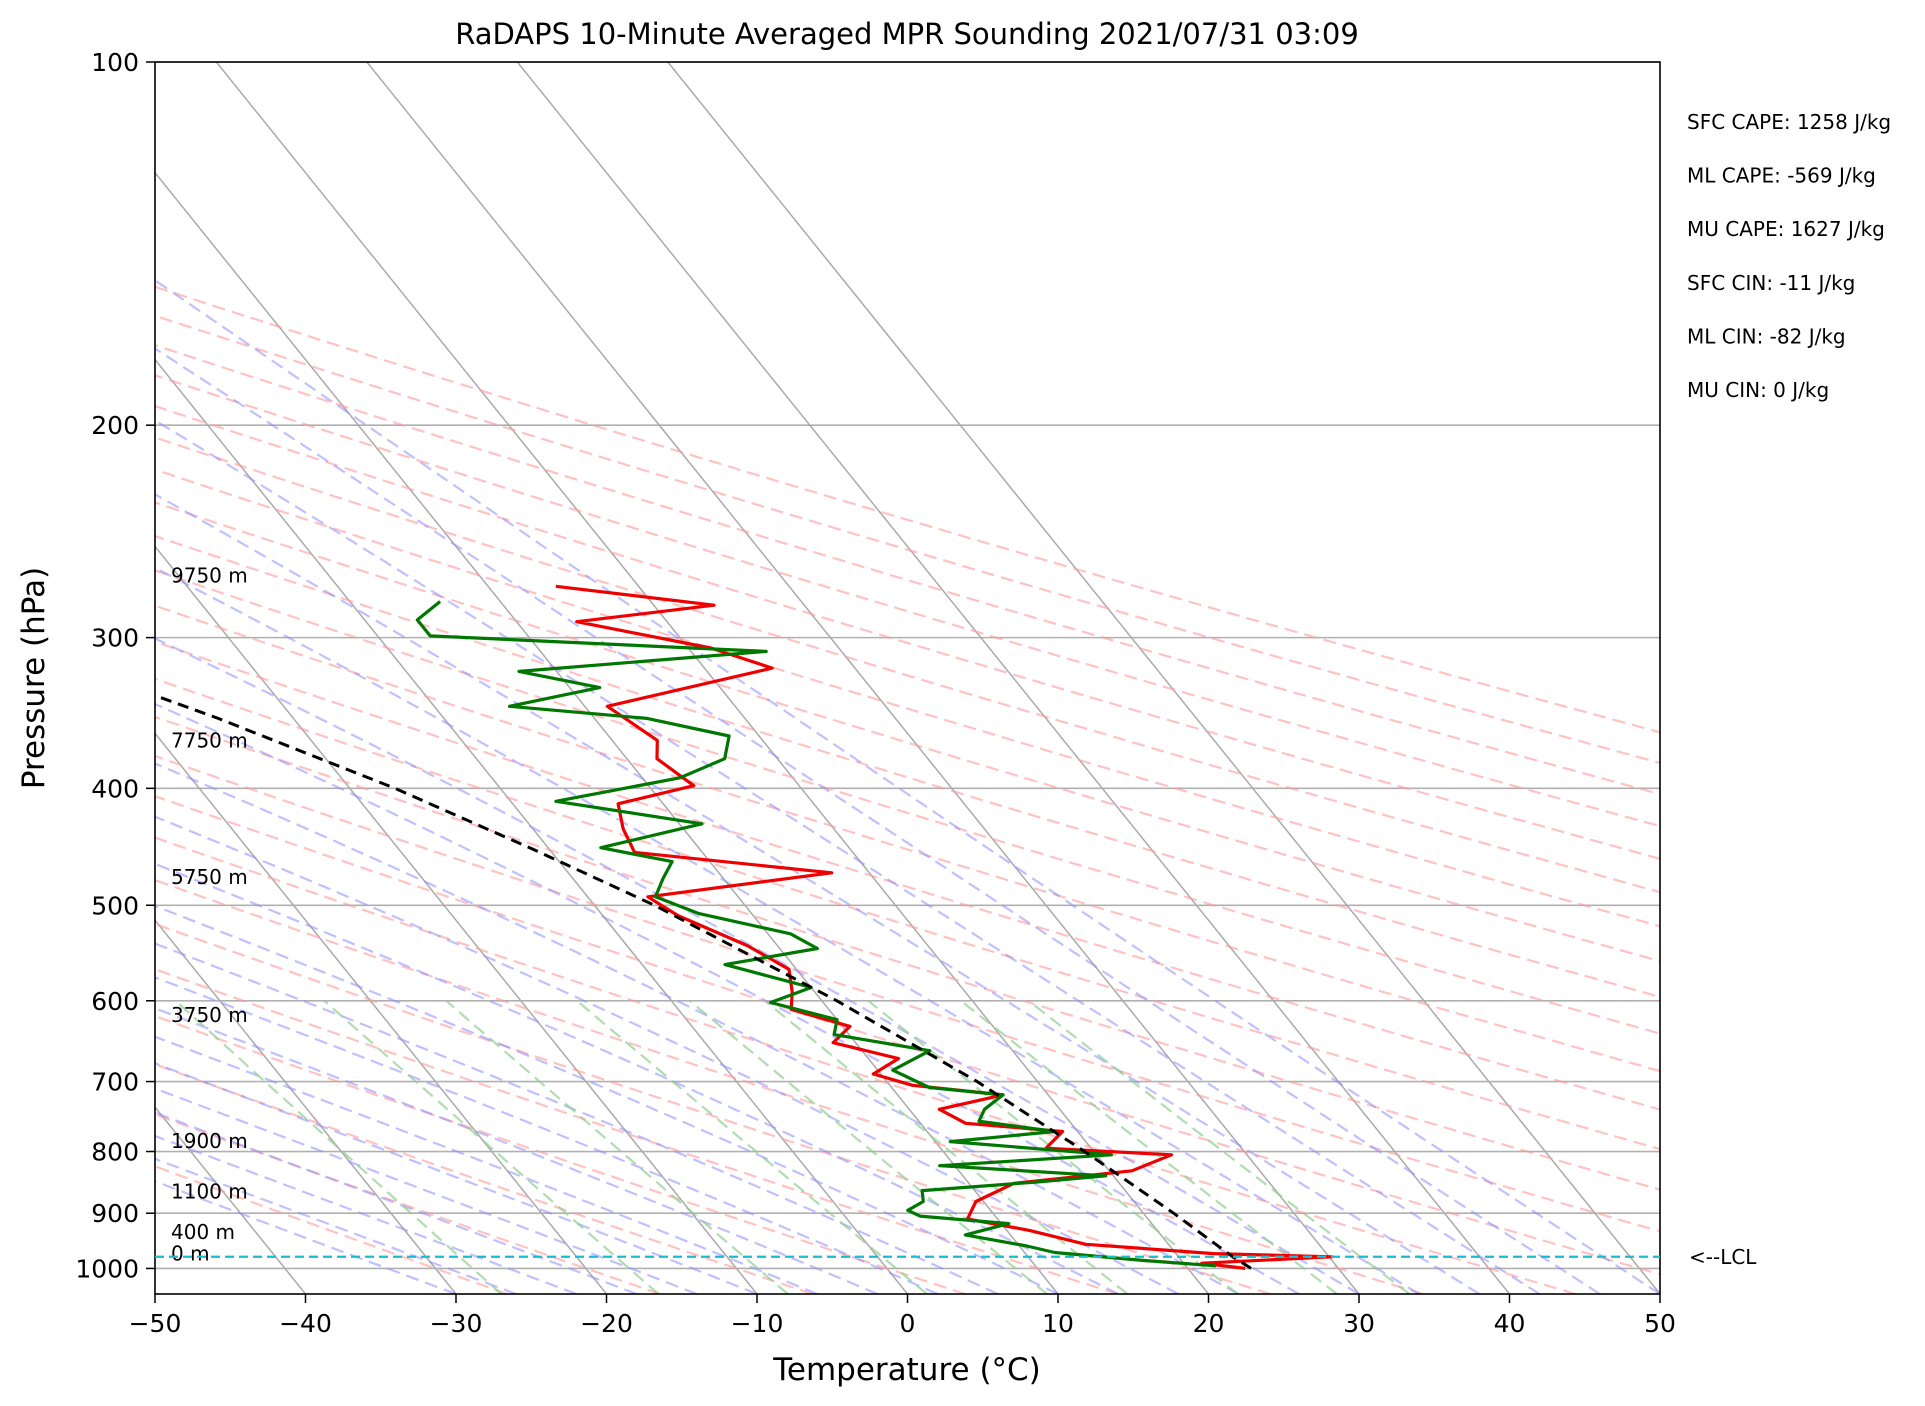 The image size is (1925, 1406). I want to click on height-label: 0 m, so click(190, 1254).